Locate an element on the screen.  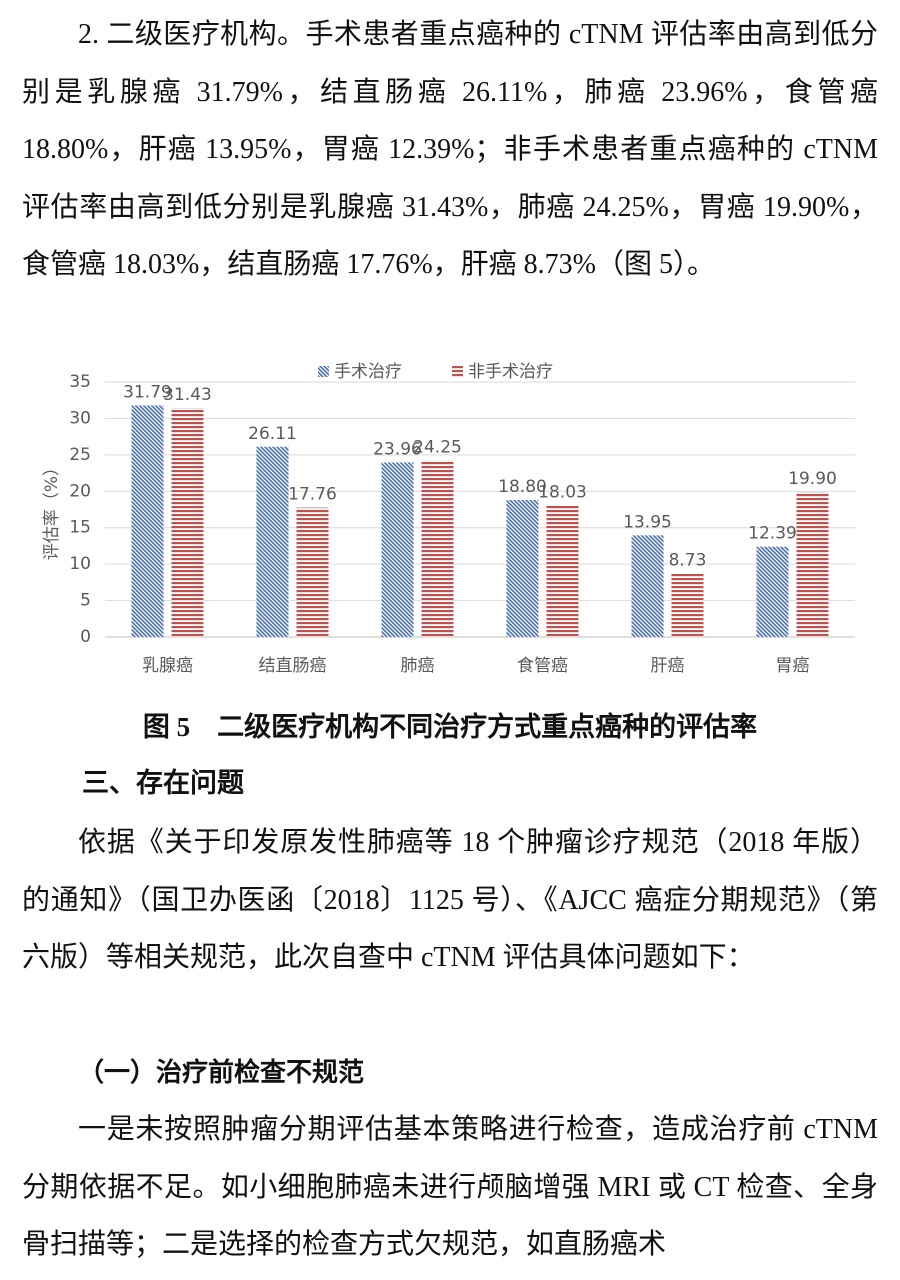
legend-label: 非手术治疗 is located at coordinates (510, 372).